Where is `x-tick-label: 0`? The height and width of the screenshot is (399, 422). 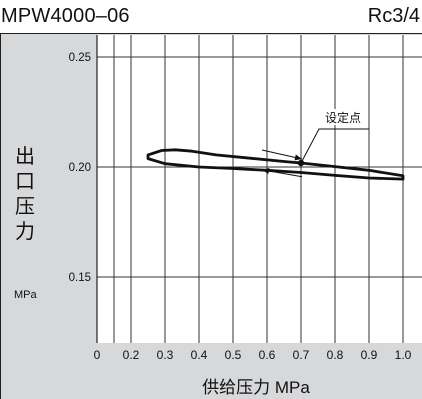
x-tick-label: 0 is located at coordinates (97, 355).